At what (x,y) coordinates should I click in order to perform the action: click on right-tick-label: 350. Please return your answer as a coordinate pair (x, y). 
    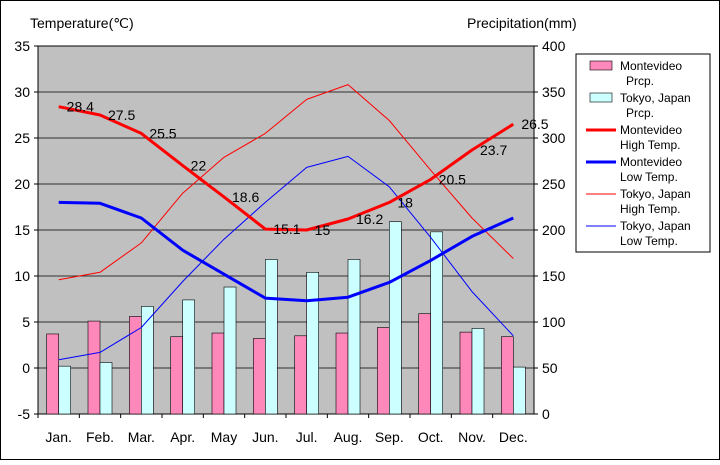
    Looking at the image, I should click on (554, 92).